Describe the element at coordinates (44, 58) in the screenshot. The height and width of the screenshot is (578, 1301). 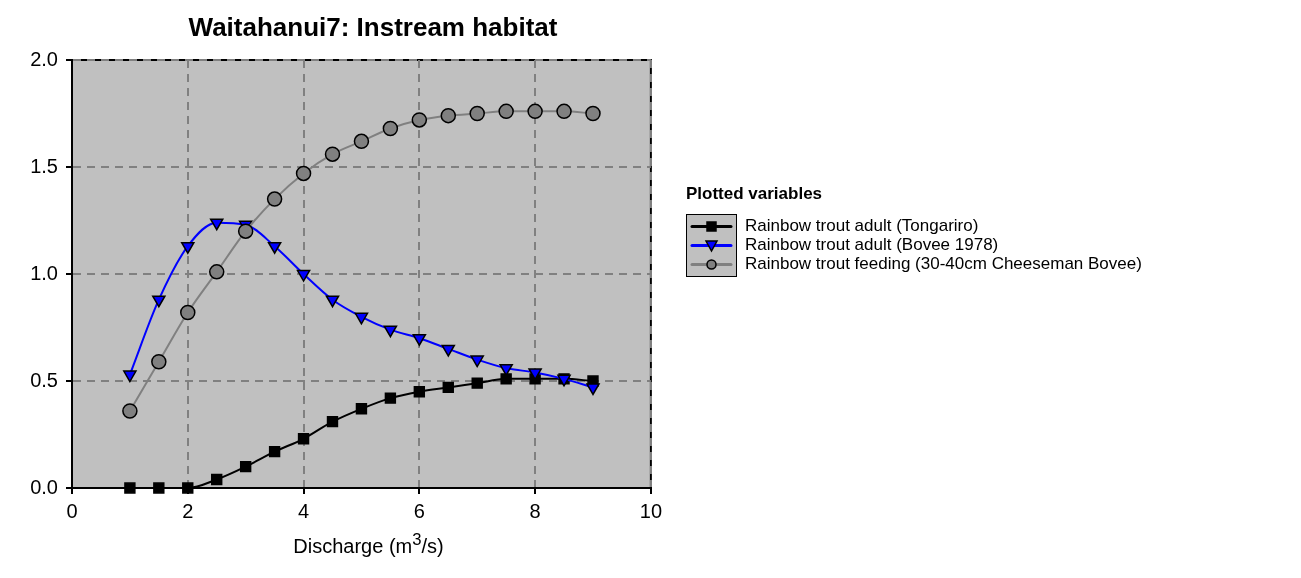
I see `y-tick-label: 2.0` at that location.